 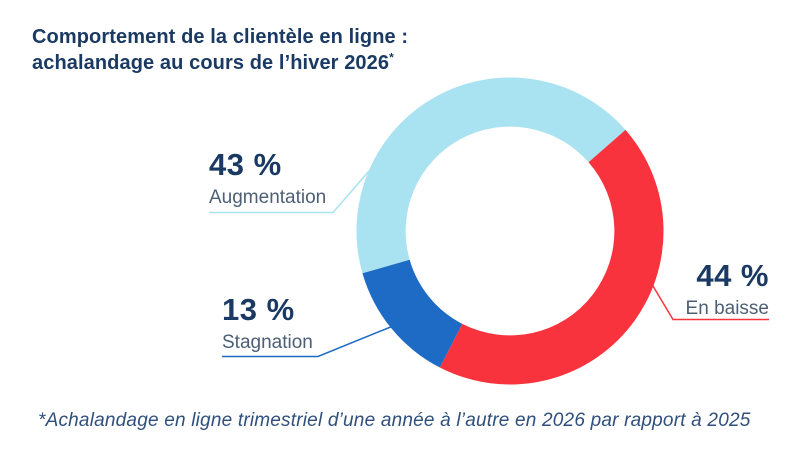 I want to click on stagnation-category: Stagnation, so click(x=267, y=342).